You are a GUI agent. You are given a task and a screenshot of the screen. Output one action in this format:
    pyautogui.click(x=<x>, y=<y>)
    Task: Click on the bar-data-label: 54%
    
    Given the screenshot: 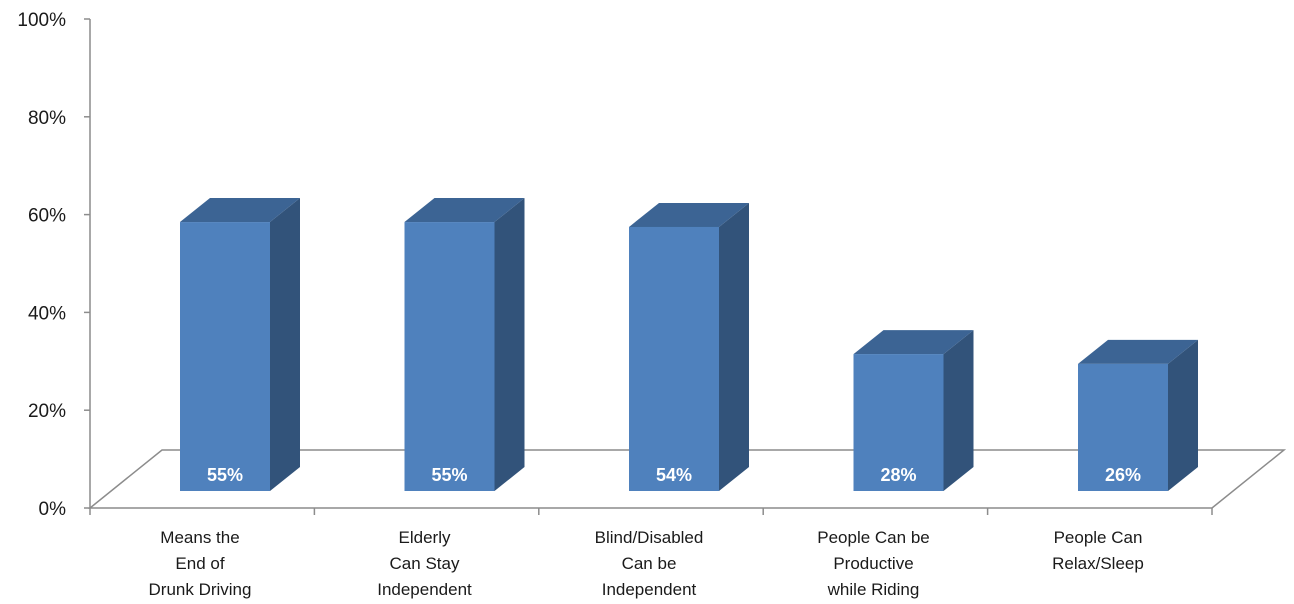 What is the action you would take?
    pyautogui.click(x=674, y=475)
    